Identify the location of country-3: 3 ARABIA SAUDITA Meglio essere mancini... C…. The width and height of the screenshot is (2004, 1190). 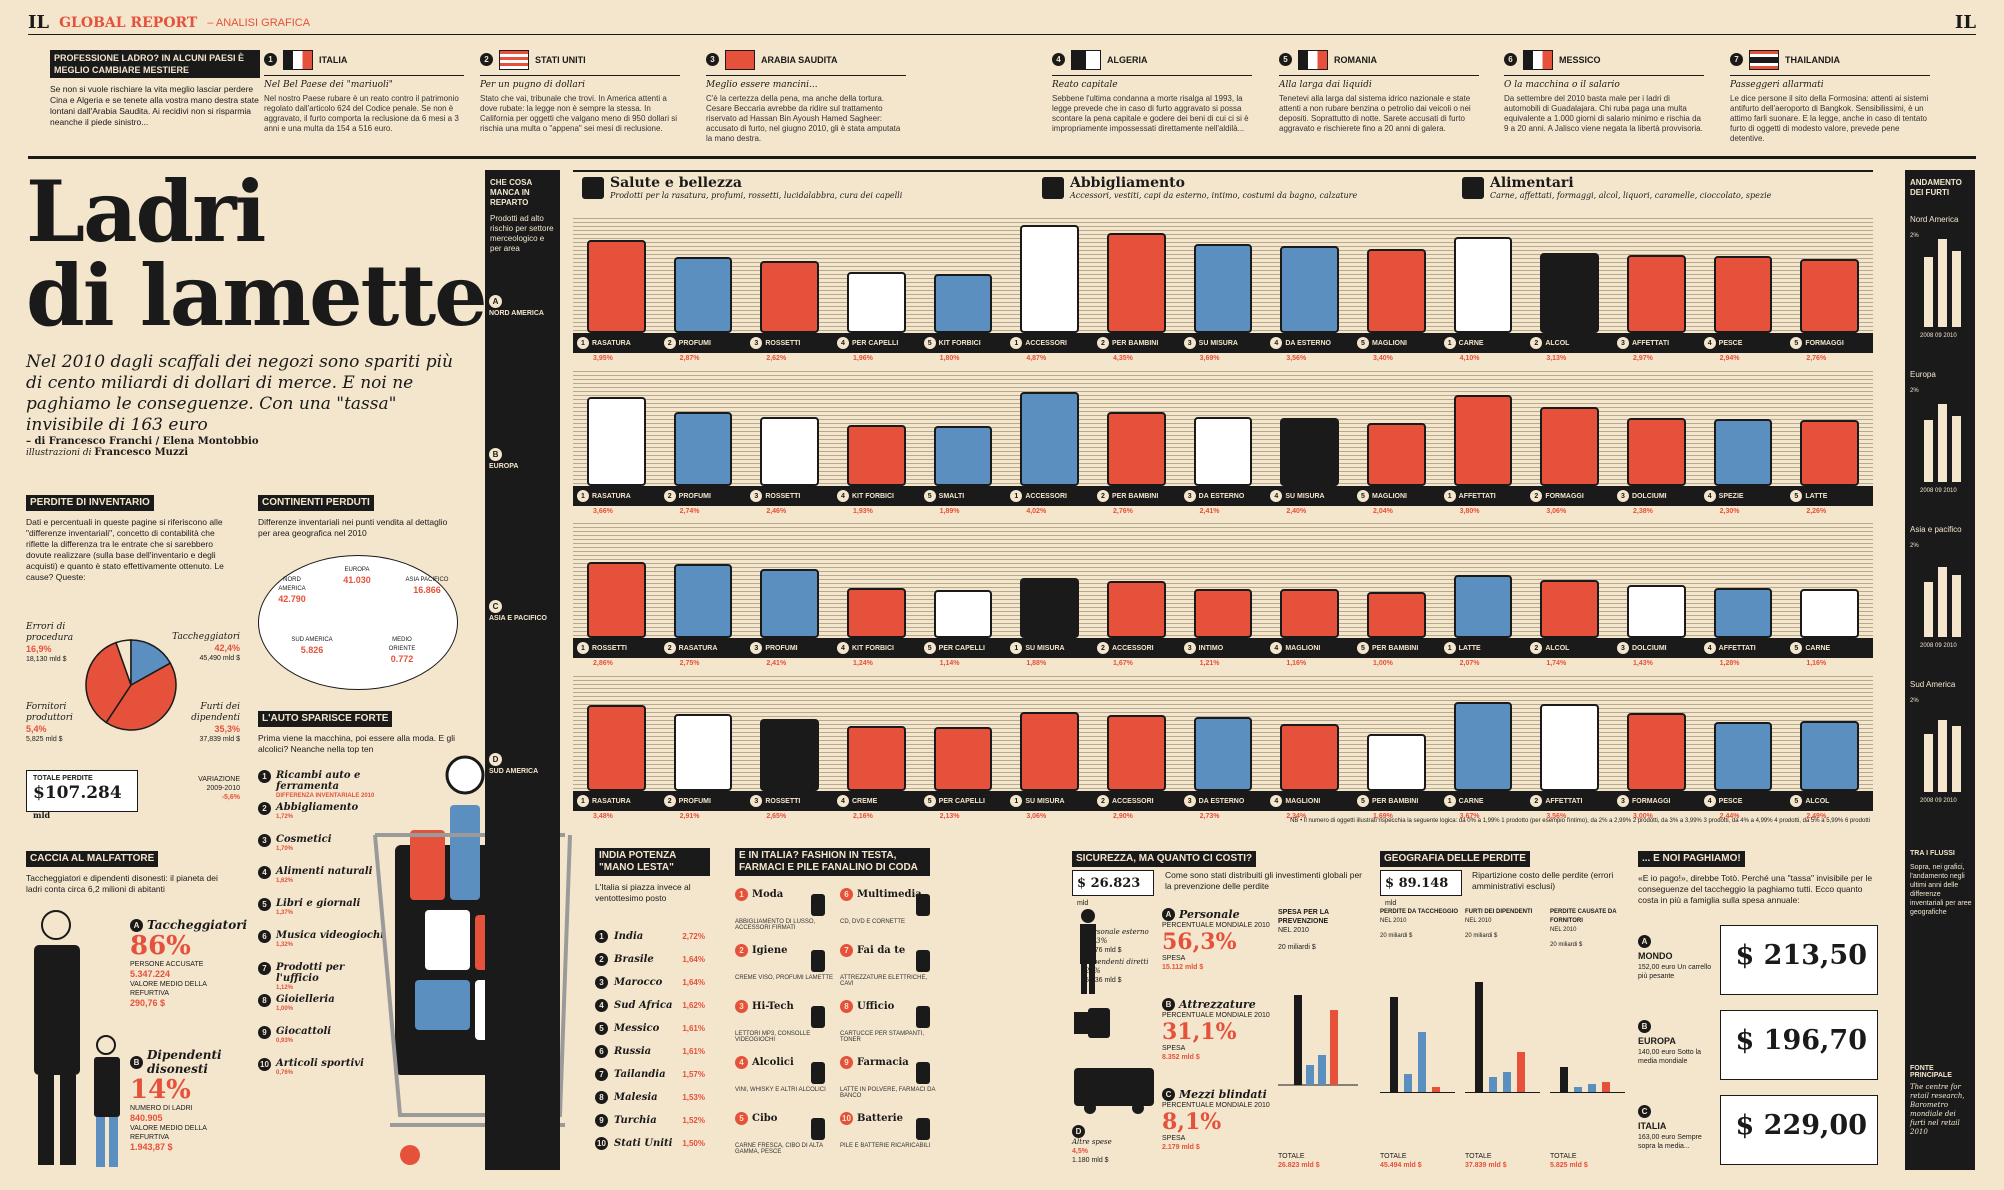
(806, 98).